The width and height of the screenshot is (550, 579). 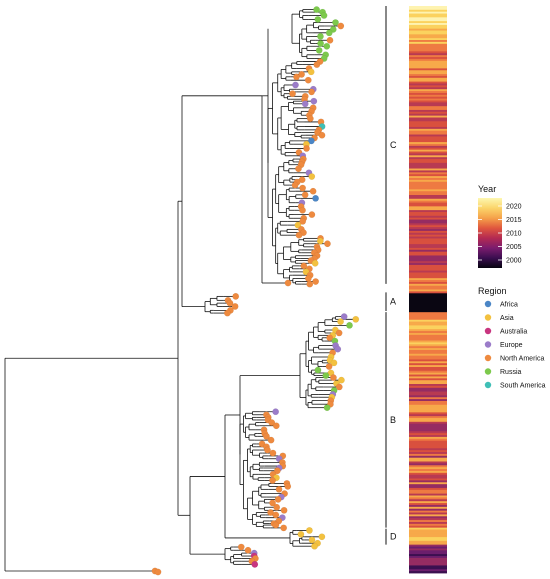 What do you see at coordinates (487, 189) in the screenshot?
I see `year-legend-title: Year` at bounding box center [487, 189].